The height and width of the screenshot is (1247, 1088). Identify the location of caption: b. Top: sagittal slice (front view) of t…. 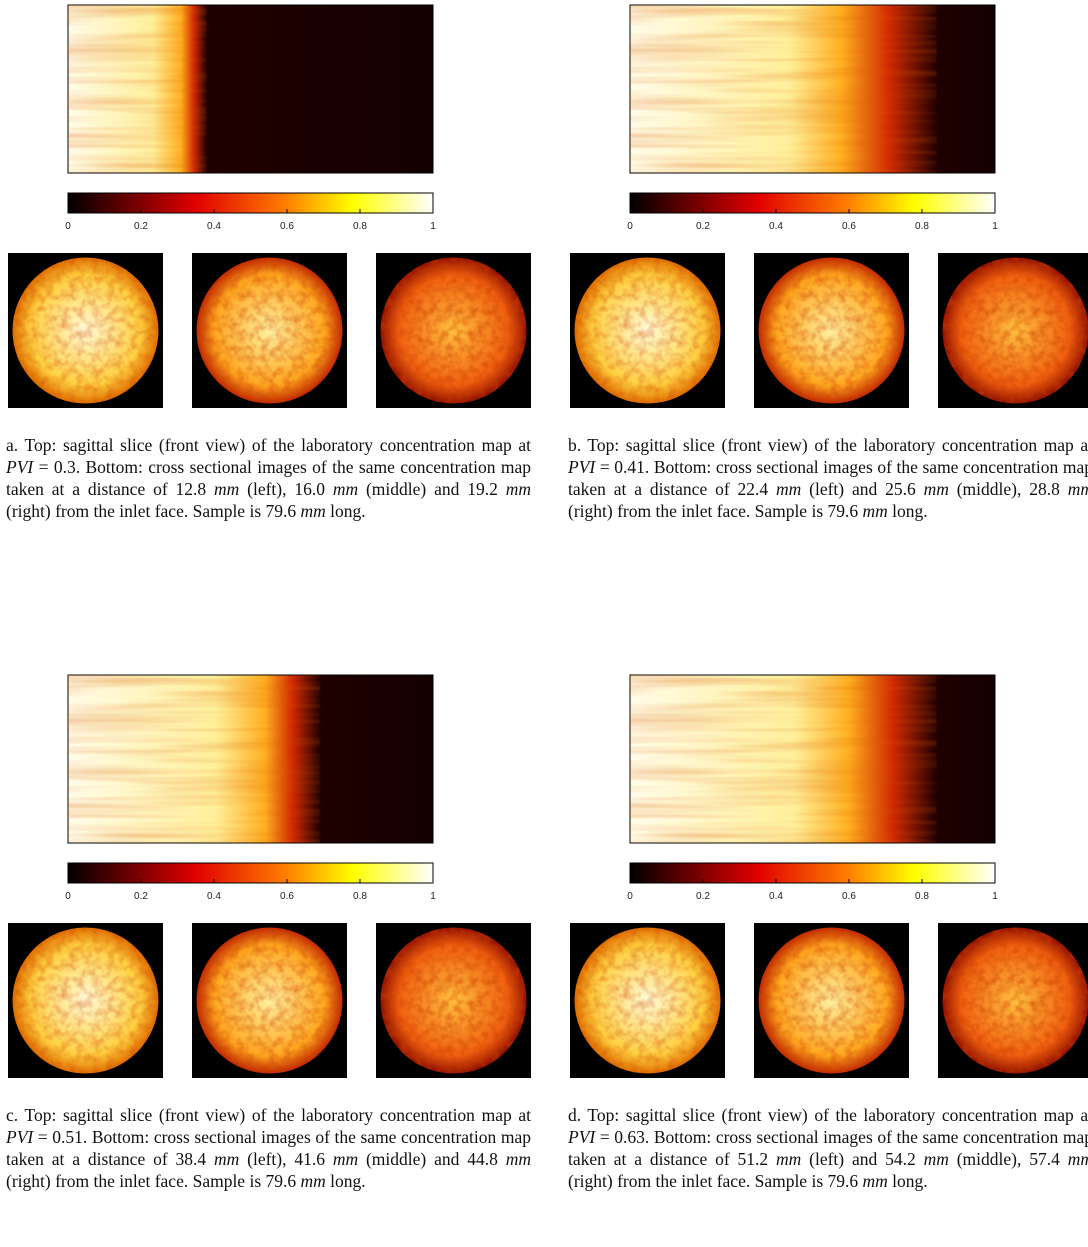
(828, 478).